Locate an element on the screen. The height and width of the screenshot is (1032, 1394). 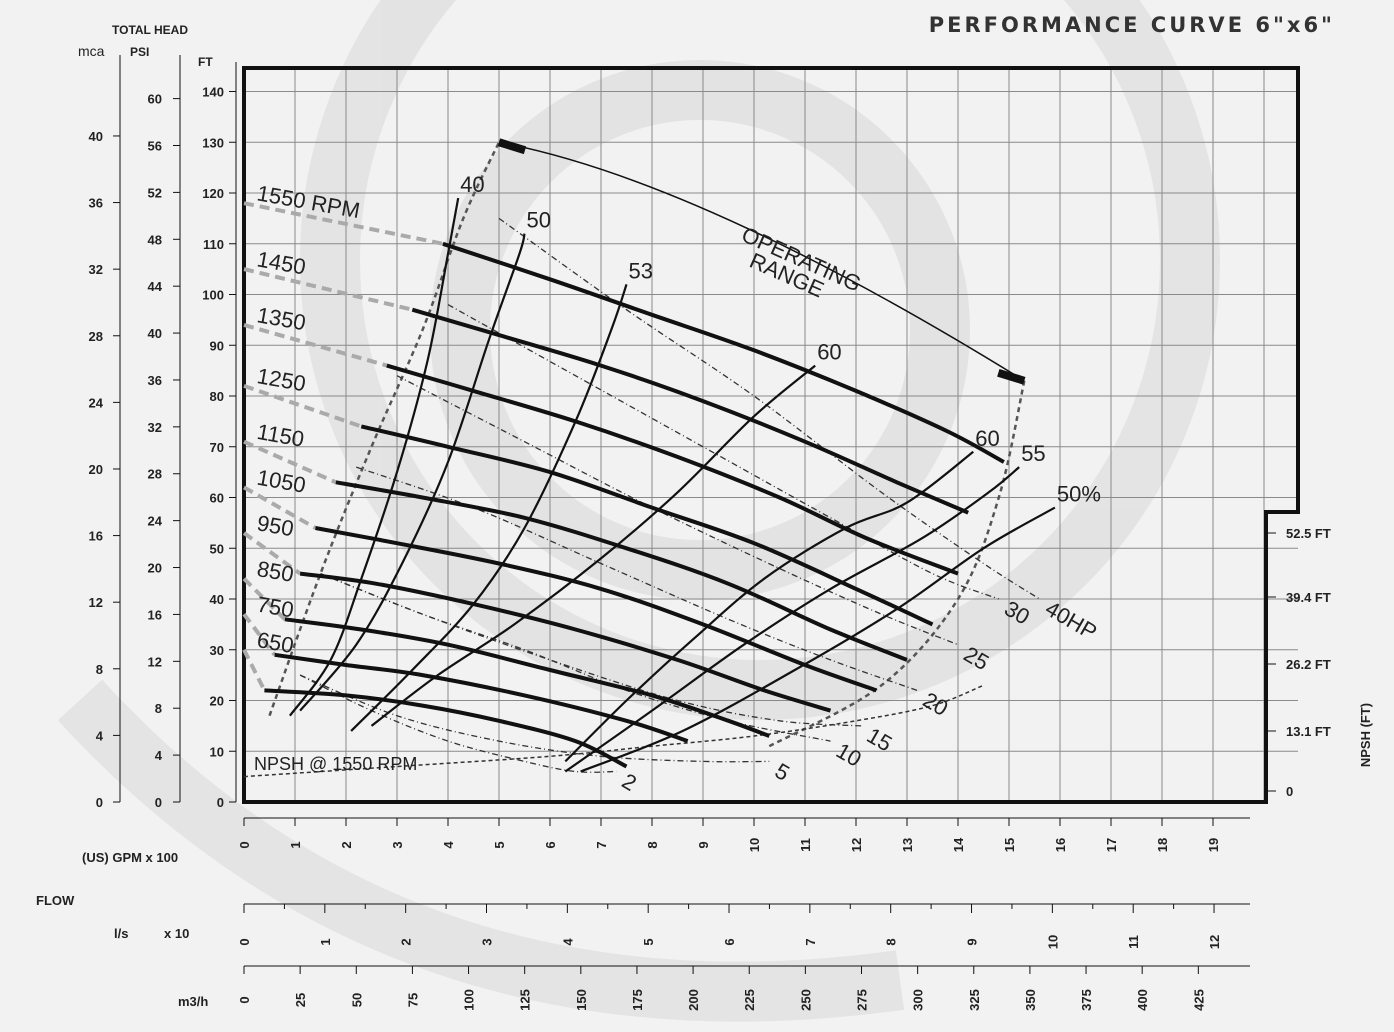
m3h-tick-label: 225 is located at coordinates (749, 1000).